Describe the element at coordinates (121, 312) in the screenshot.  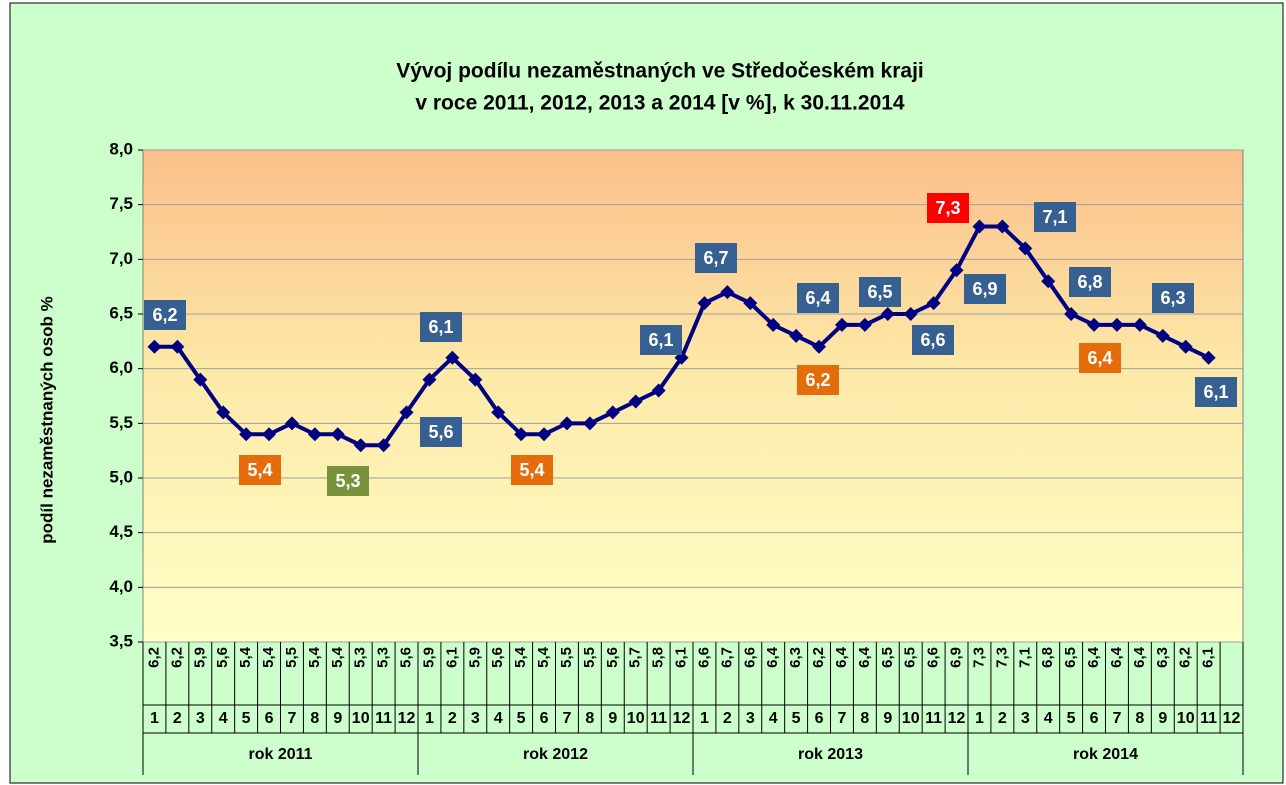
I see `y-tick-label: 6,5` at that location.